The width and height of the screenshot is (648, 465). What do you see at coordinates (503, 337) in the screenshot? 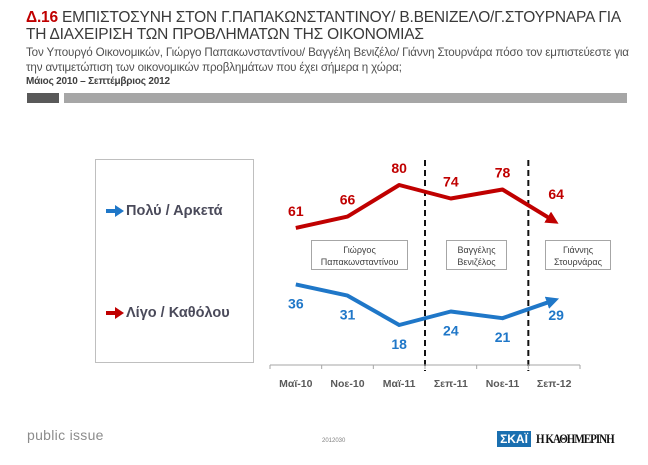
I see `data-label: 21` at bounding box center [503, 337].